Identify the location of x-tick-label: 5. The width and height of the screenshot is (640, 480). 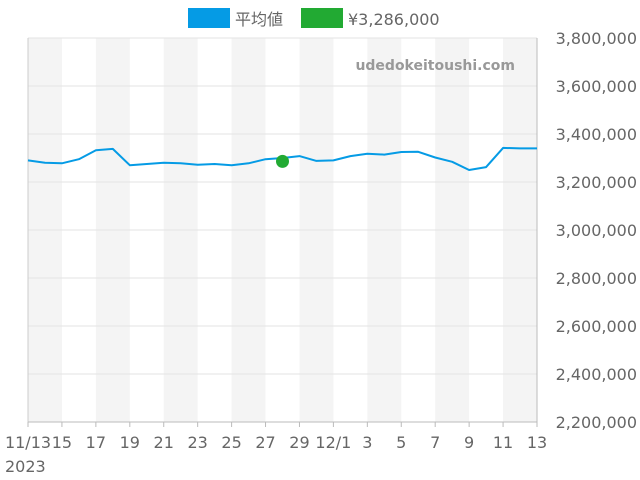
(401, 442).